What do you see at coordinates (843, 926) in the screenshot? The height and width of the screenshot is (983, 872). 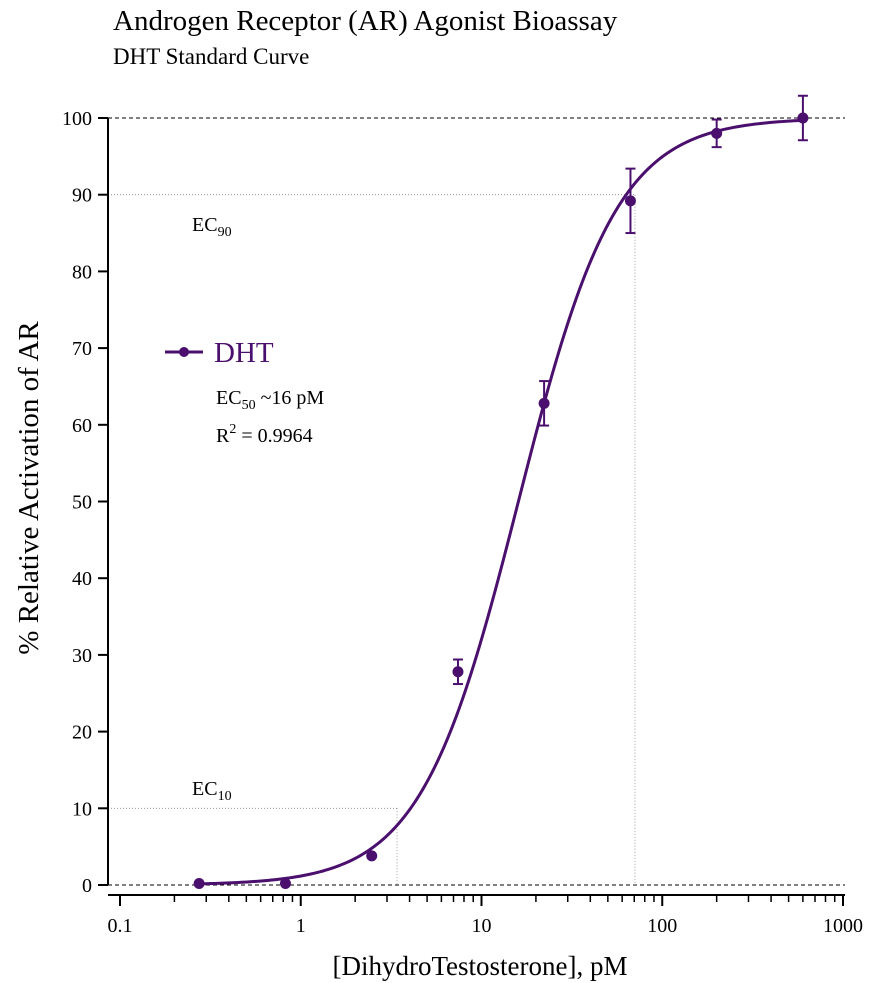 I see `x-tick-label: 1000` at bounding box center [843, 926].